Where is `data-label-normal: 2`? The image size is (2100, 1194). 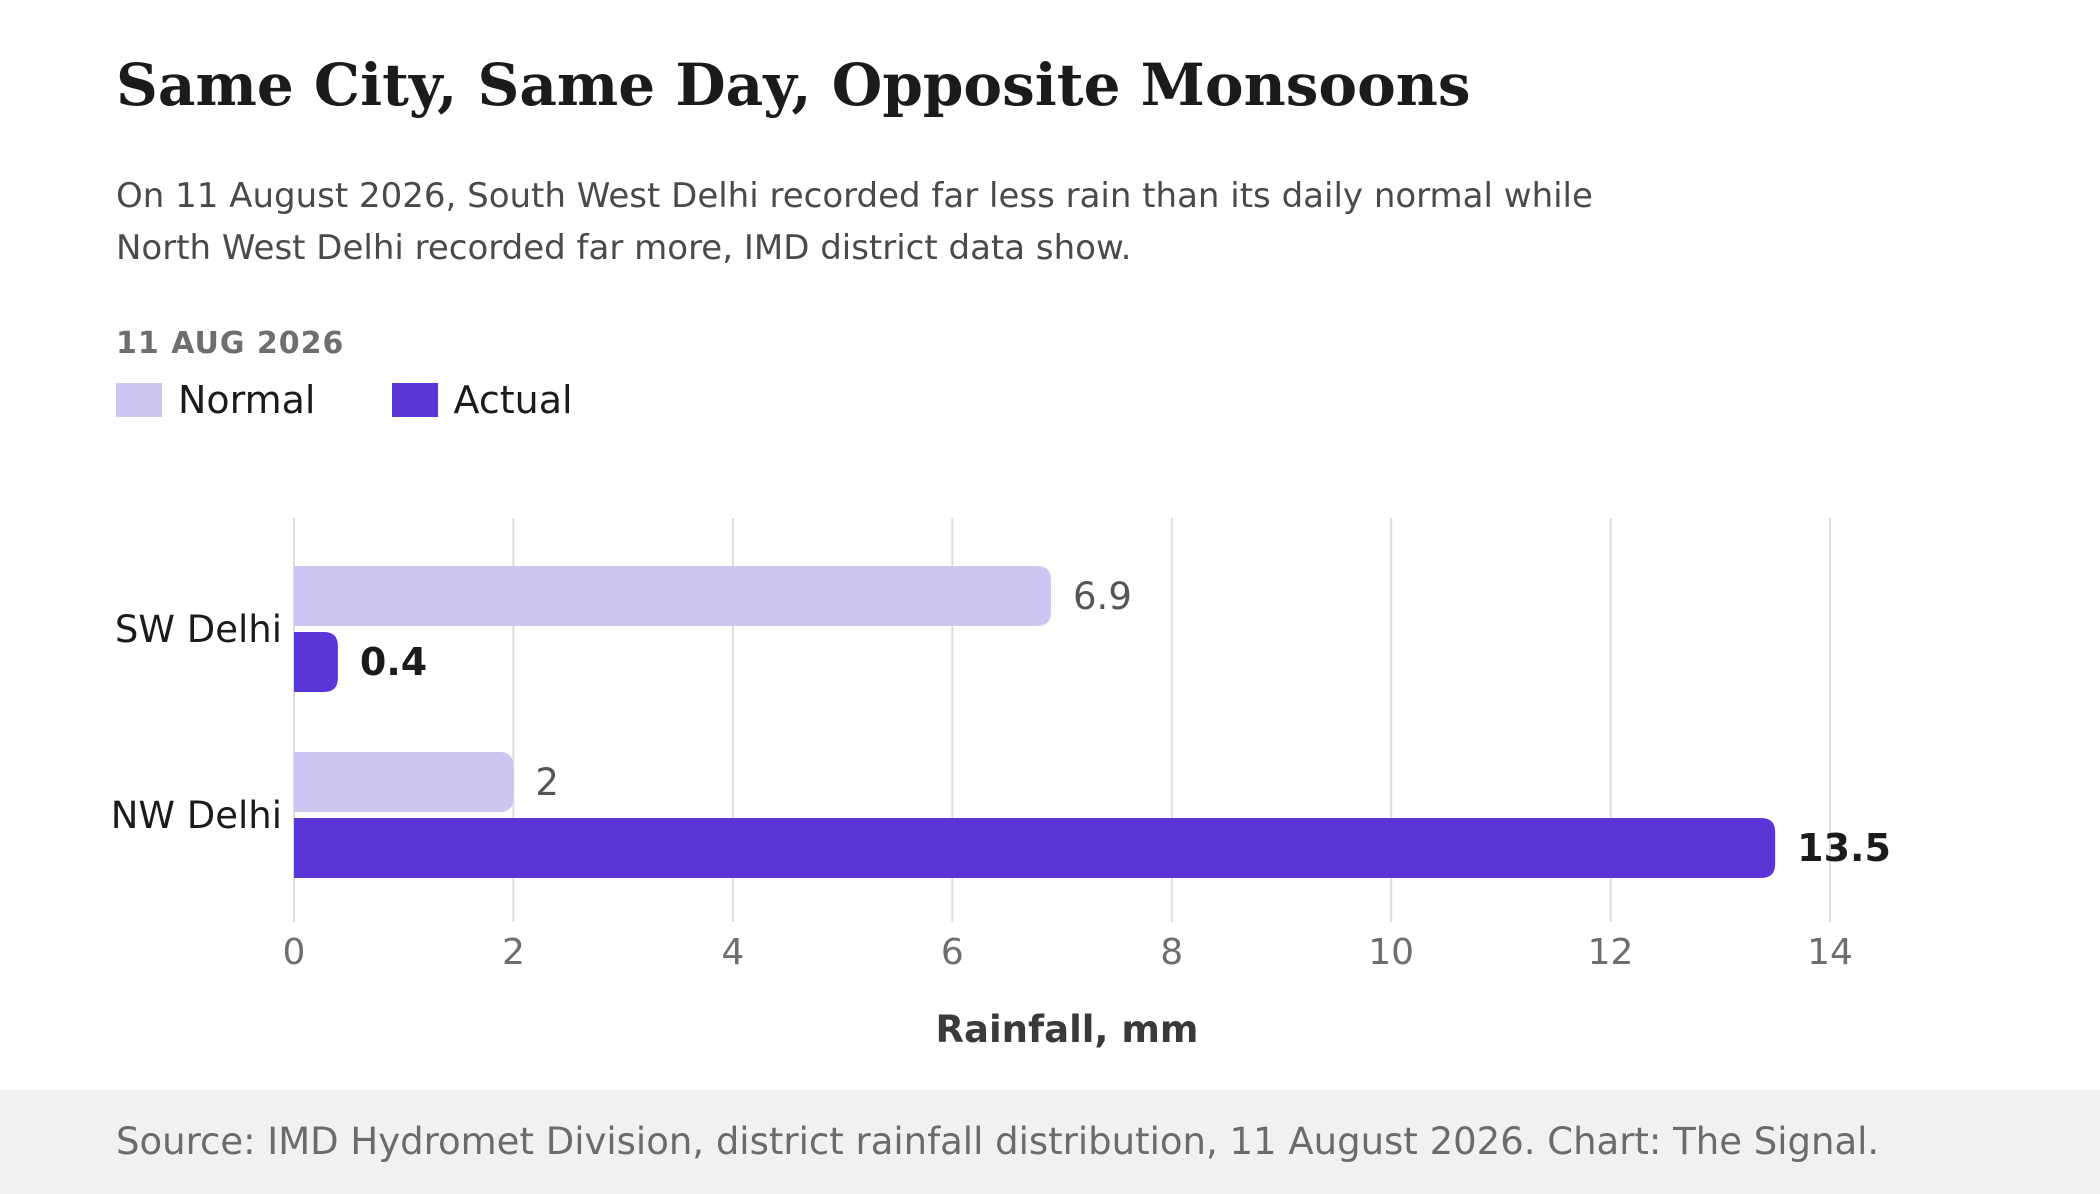
data-label-normal: 2 is located at coordinates (547, 782).